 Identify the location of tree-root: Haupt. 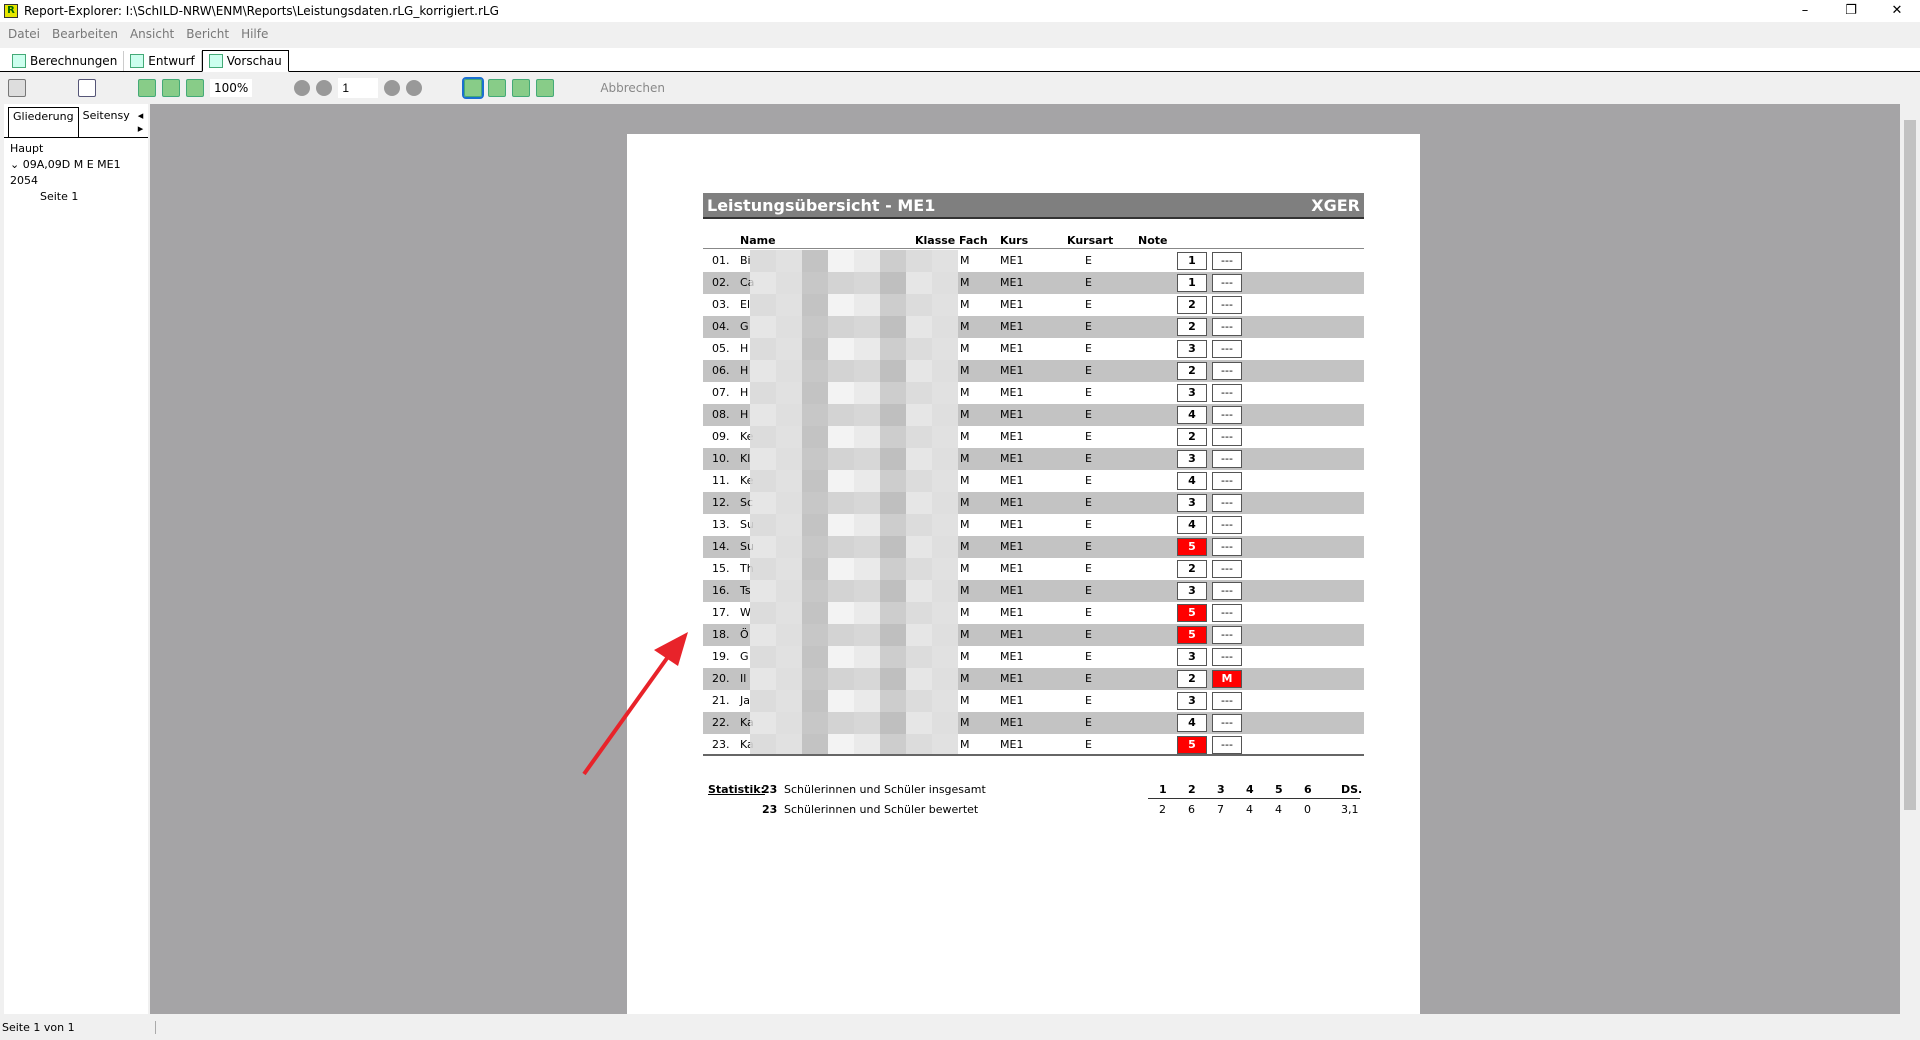
(27, 148).